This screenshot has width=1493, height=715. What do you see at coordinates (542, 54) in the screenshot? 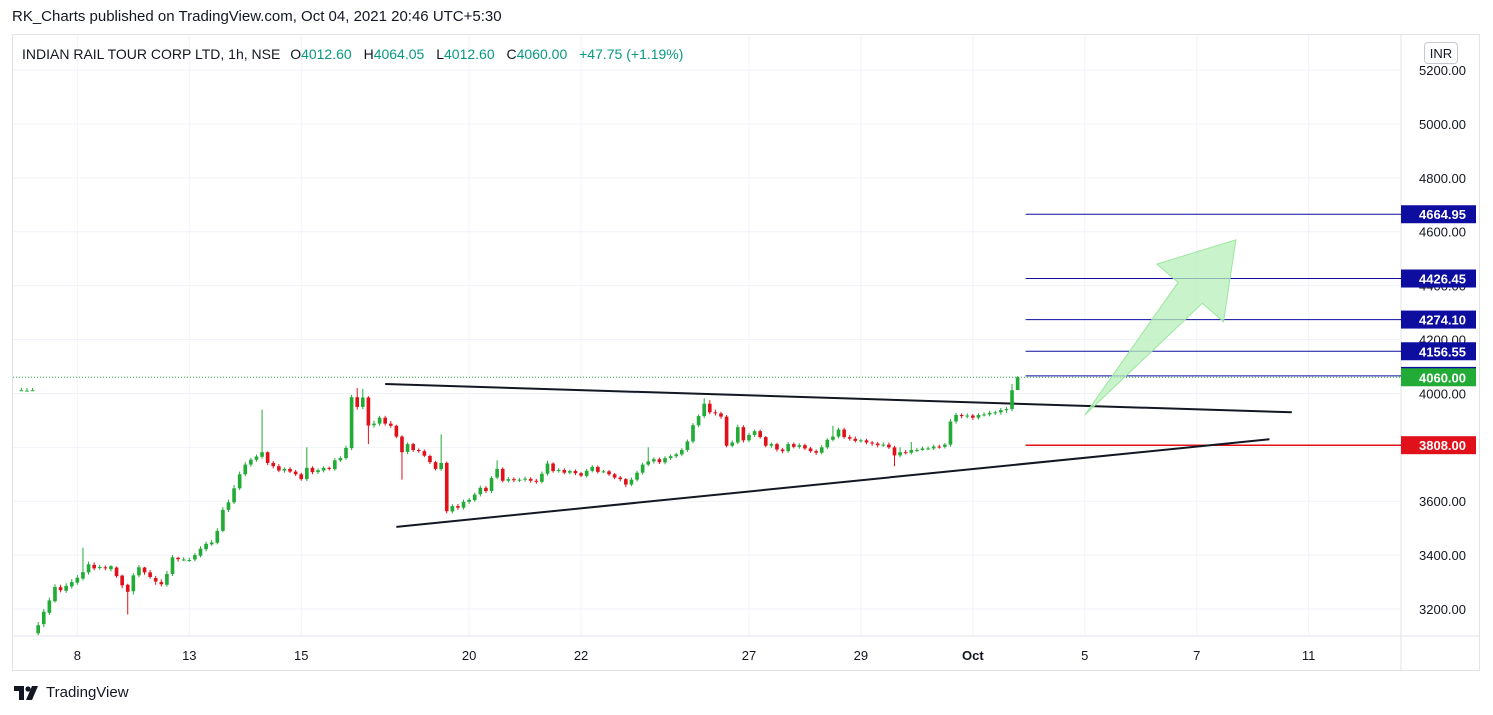
I see `legend-close: 4060.00` at bounding box center [542, 54].